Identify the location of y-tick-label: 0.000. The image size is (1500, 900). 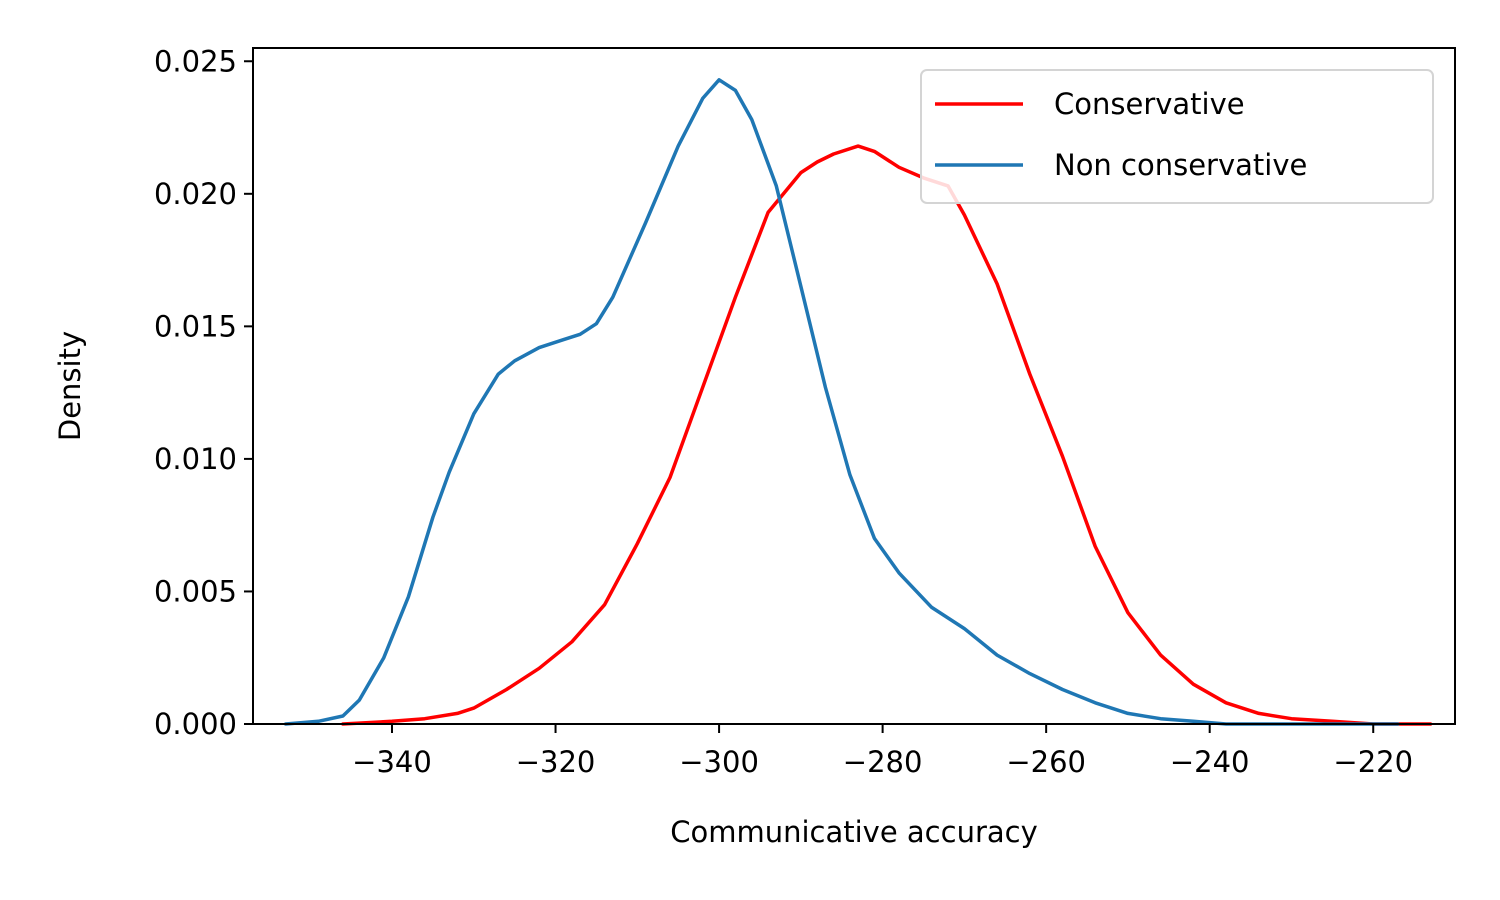
(195, 724).